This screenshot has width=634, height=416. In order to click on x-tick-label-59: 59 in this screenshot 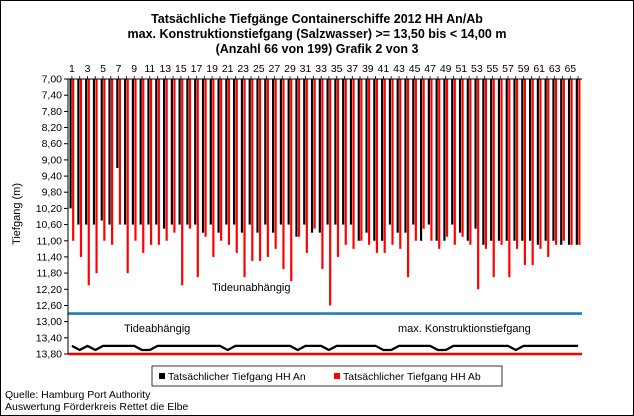, I will do `click(524, 69)`.